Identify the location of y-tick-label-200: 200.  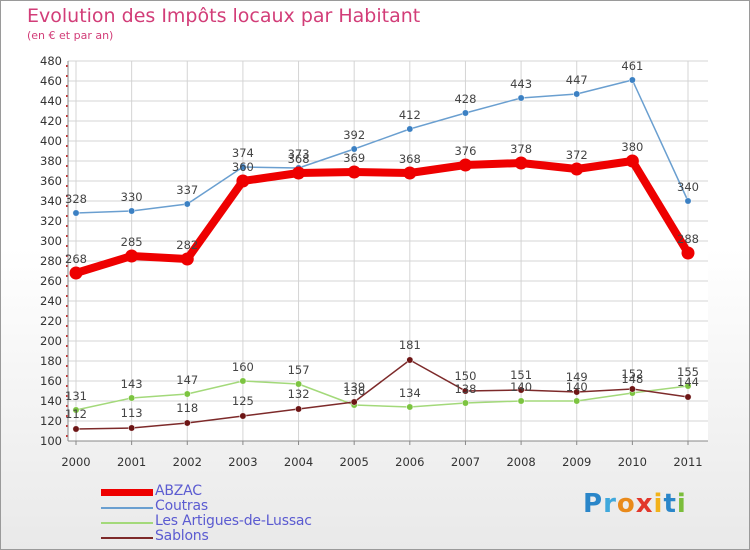
(51, 341).